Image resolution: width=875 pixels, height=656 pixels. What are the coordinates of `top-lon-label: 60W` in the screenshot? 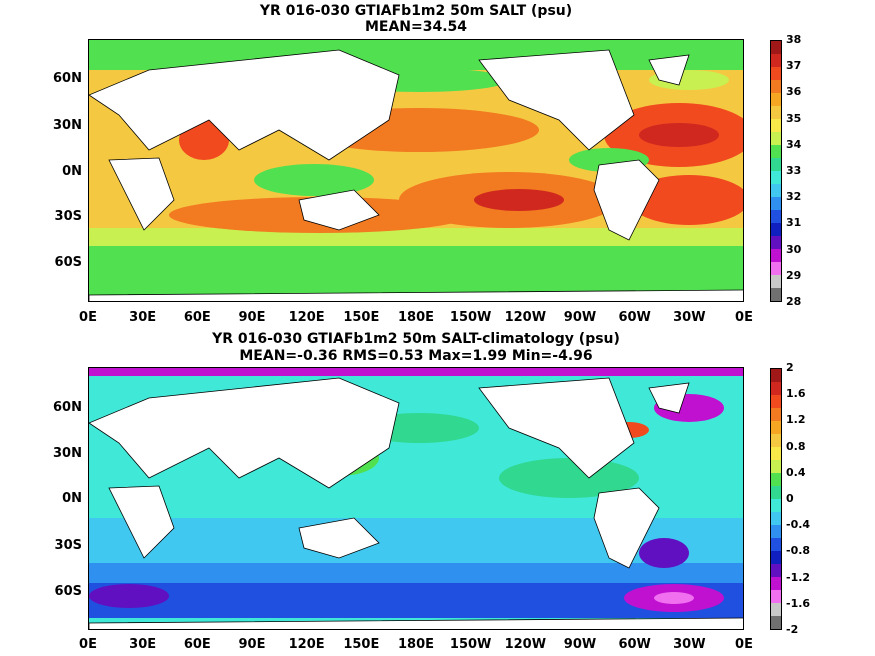 It's located at (634, 317).